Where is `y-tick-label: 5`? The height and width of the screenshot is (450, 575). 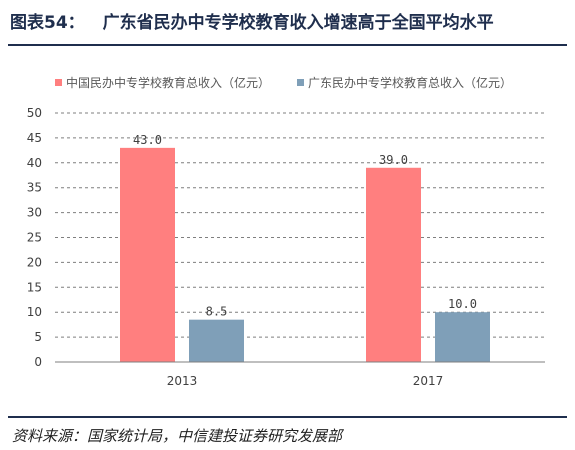
y-tick-label: 5 is located at coordinates (38, 337).